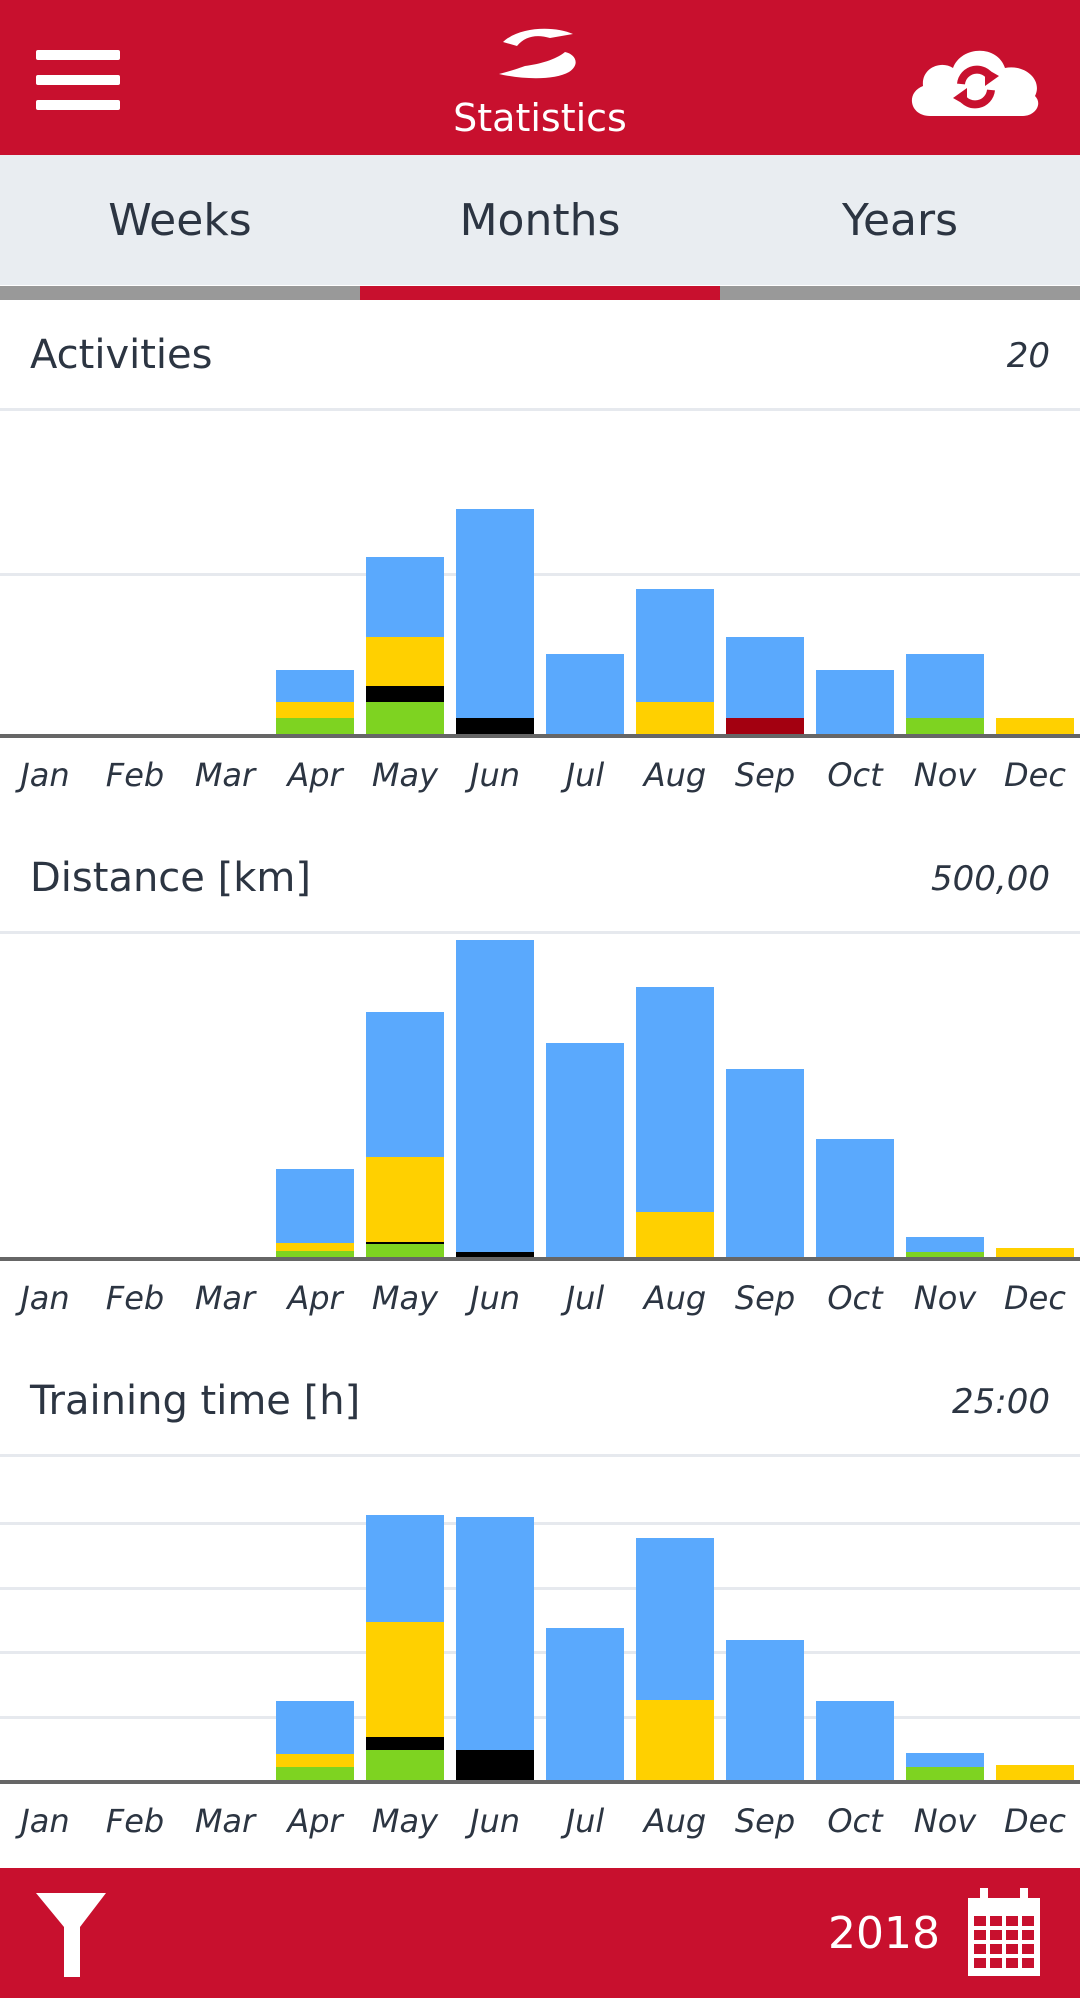 This screenshot has width=1080, height=1998. Describe the element at coordinates (945, 1245) in the screenshot. I see `bar-segment-nov-blue` at that location.